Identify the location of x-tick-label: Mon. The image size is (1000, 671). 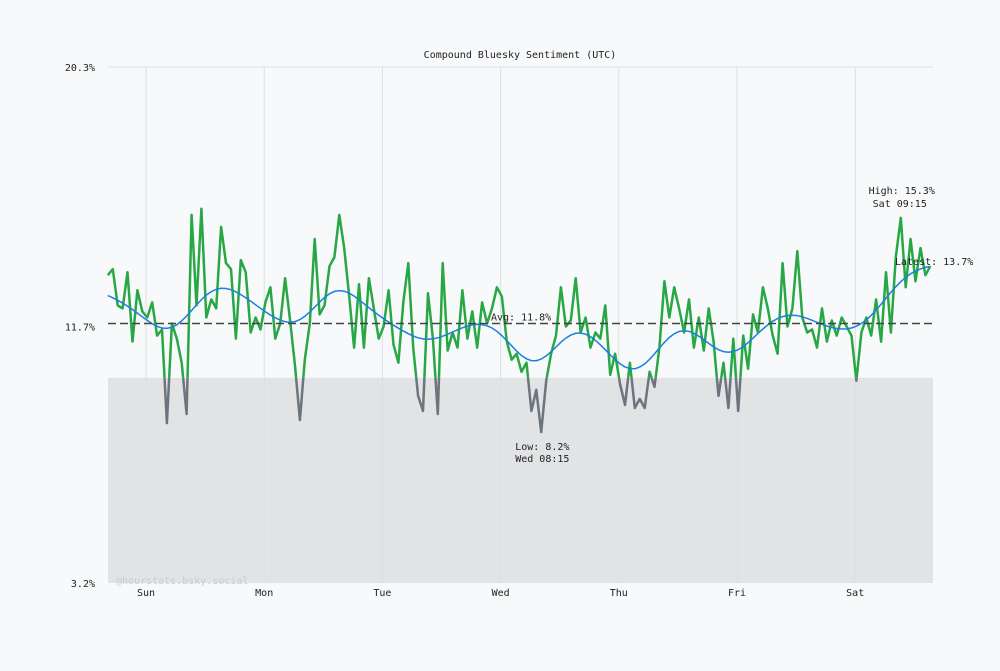
(264, 593).